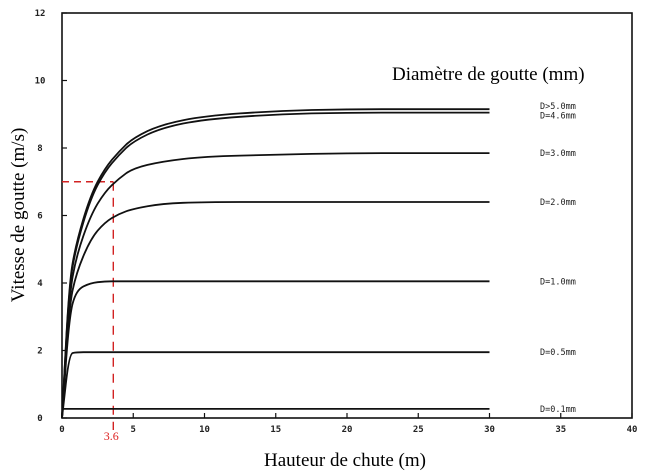 This screenshot has width=664, height=475. I want to click on y-axis-title: Vitesse de goutte (m/s), so click(18, 215).